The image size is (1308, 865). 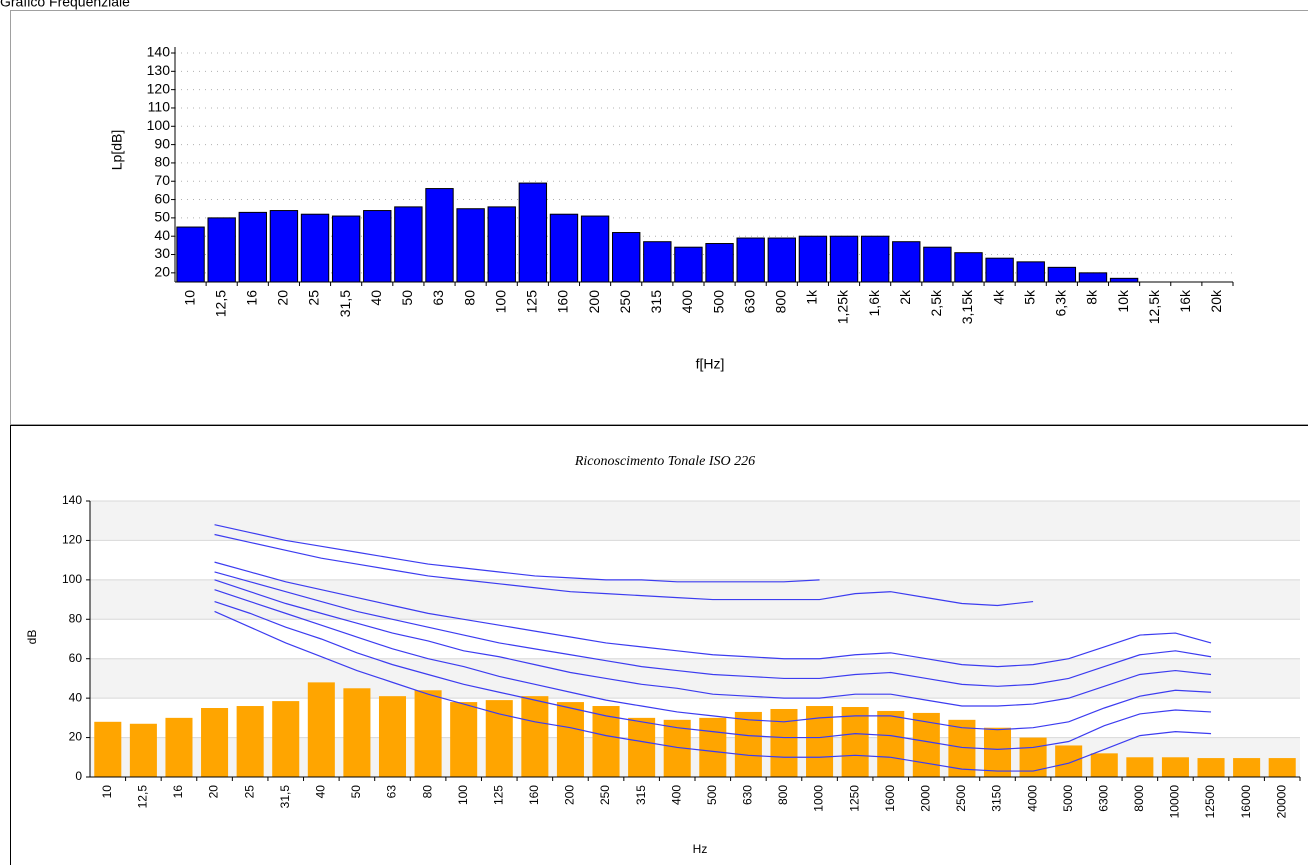 I want to click on x-tick-label: 1000, so click(x=819, y=798).